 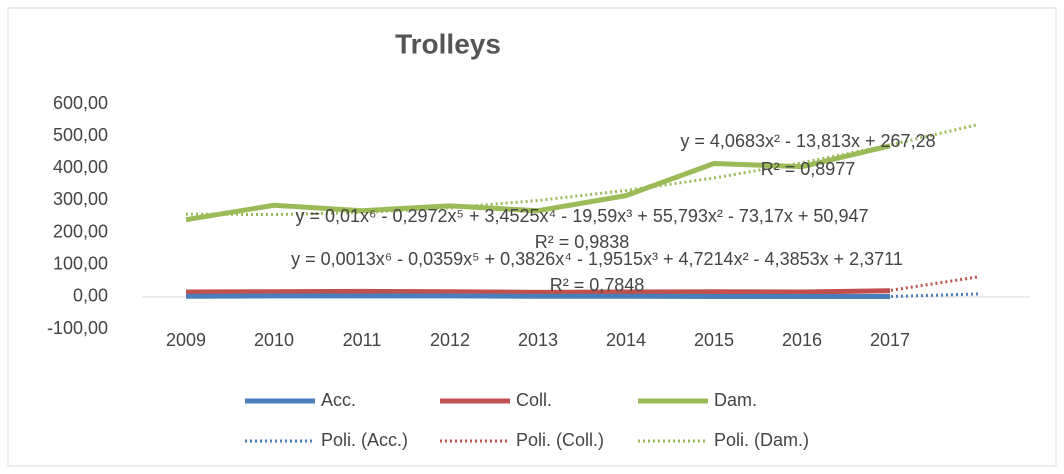 I want to click on x-tick-label: 2015, so click(x=714, y=340).